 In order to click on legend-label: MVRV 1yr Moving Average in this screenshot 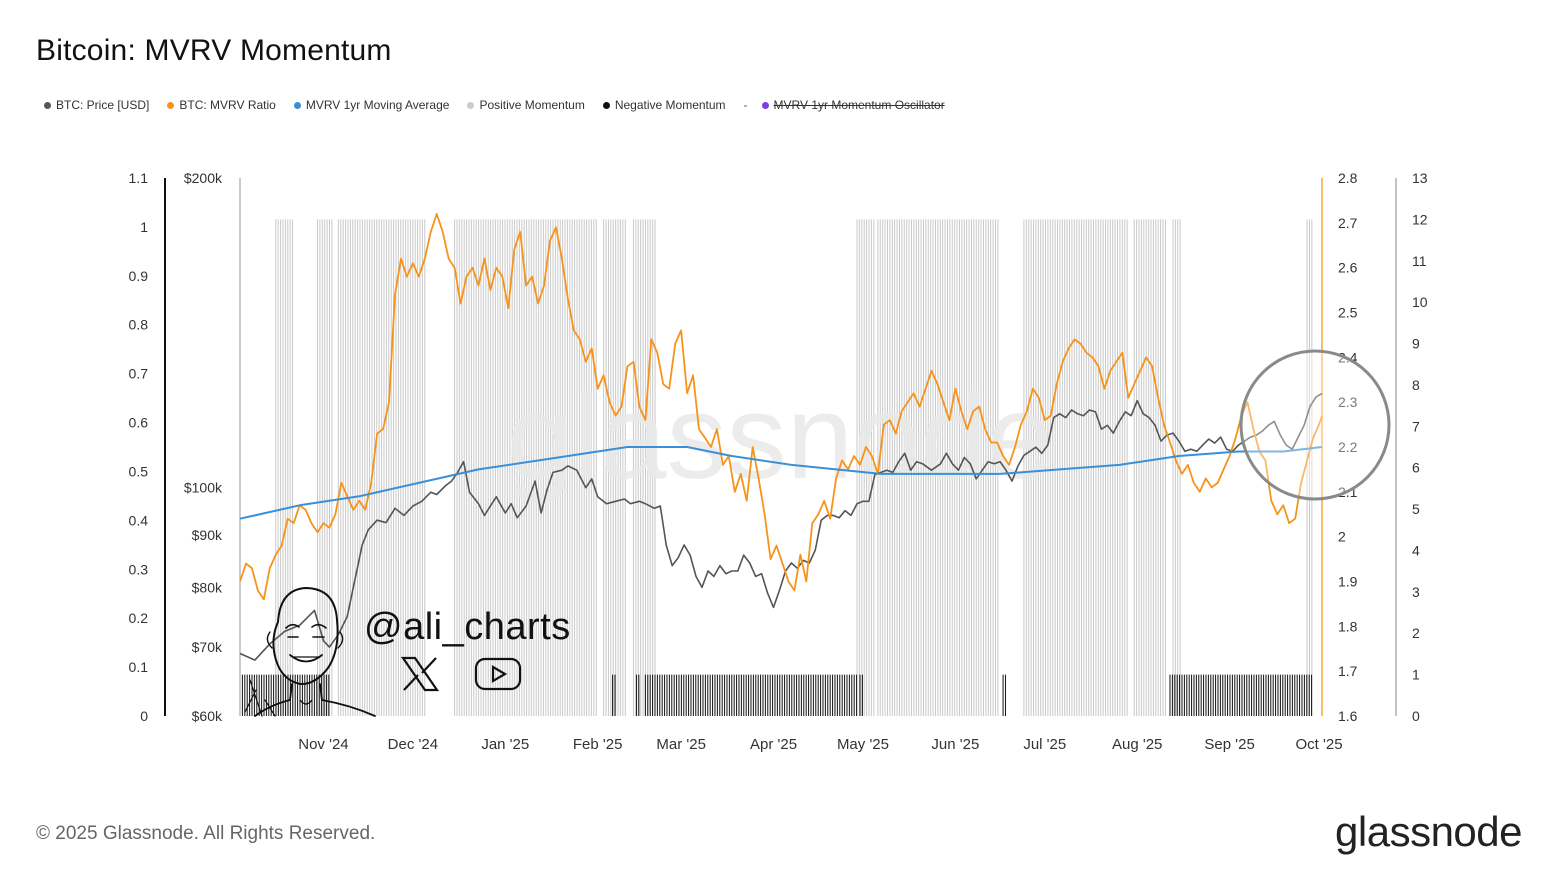, I will do `click(377, 105)`.